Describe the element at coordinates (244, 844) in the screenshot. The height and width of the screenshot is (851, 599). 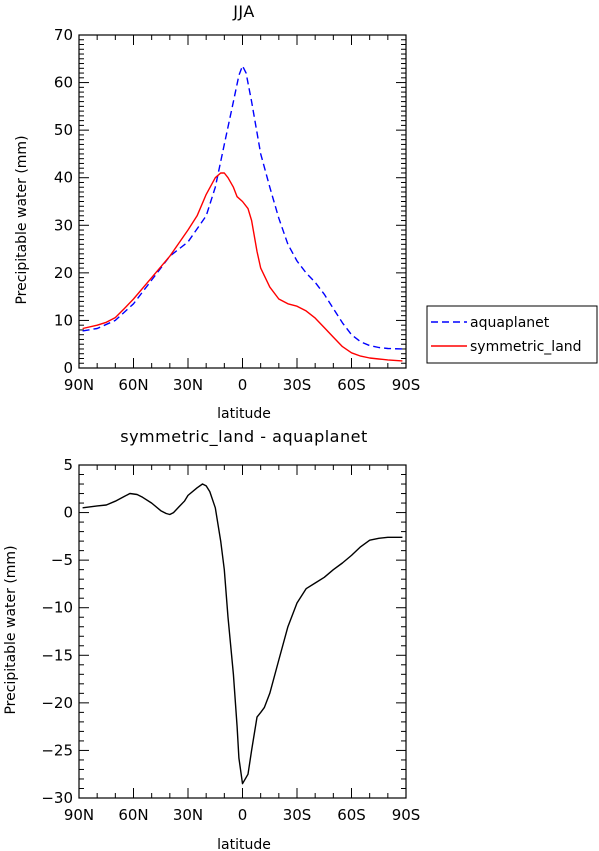
I see `bottom-chart-x-axis-label: latitude` at that location.